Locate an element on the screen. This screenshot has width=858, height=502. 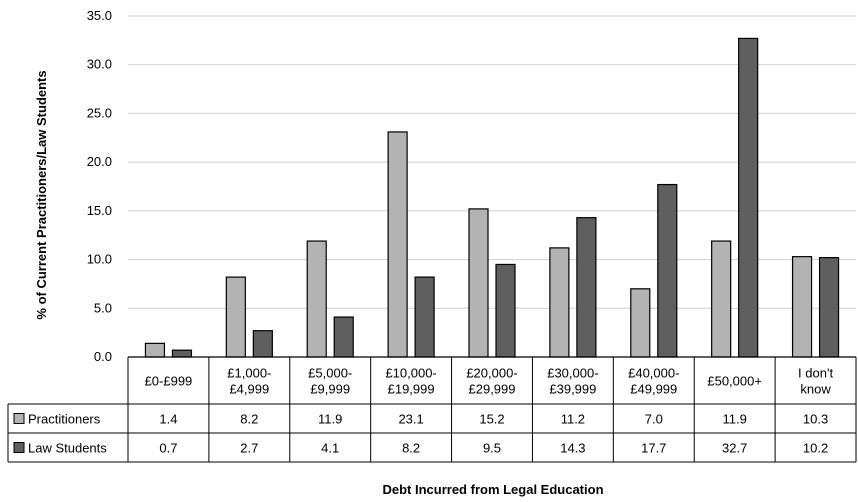
x-category-label: £0-£999 is located at coordinates (169, 381).